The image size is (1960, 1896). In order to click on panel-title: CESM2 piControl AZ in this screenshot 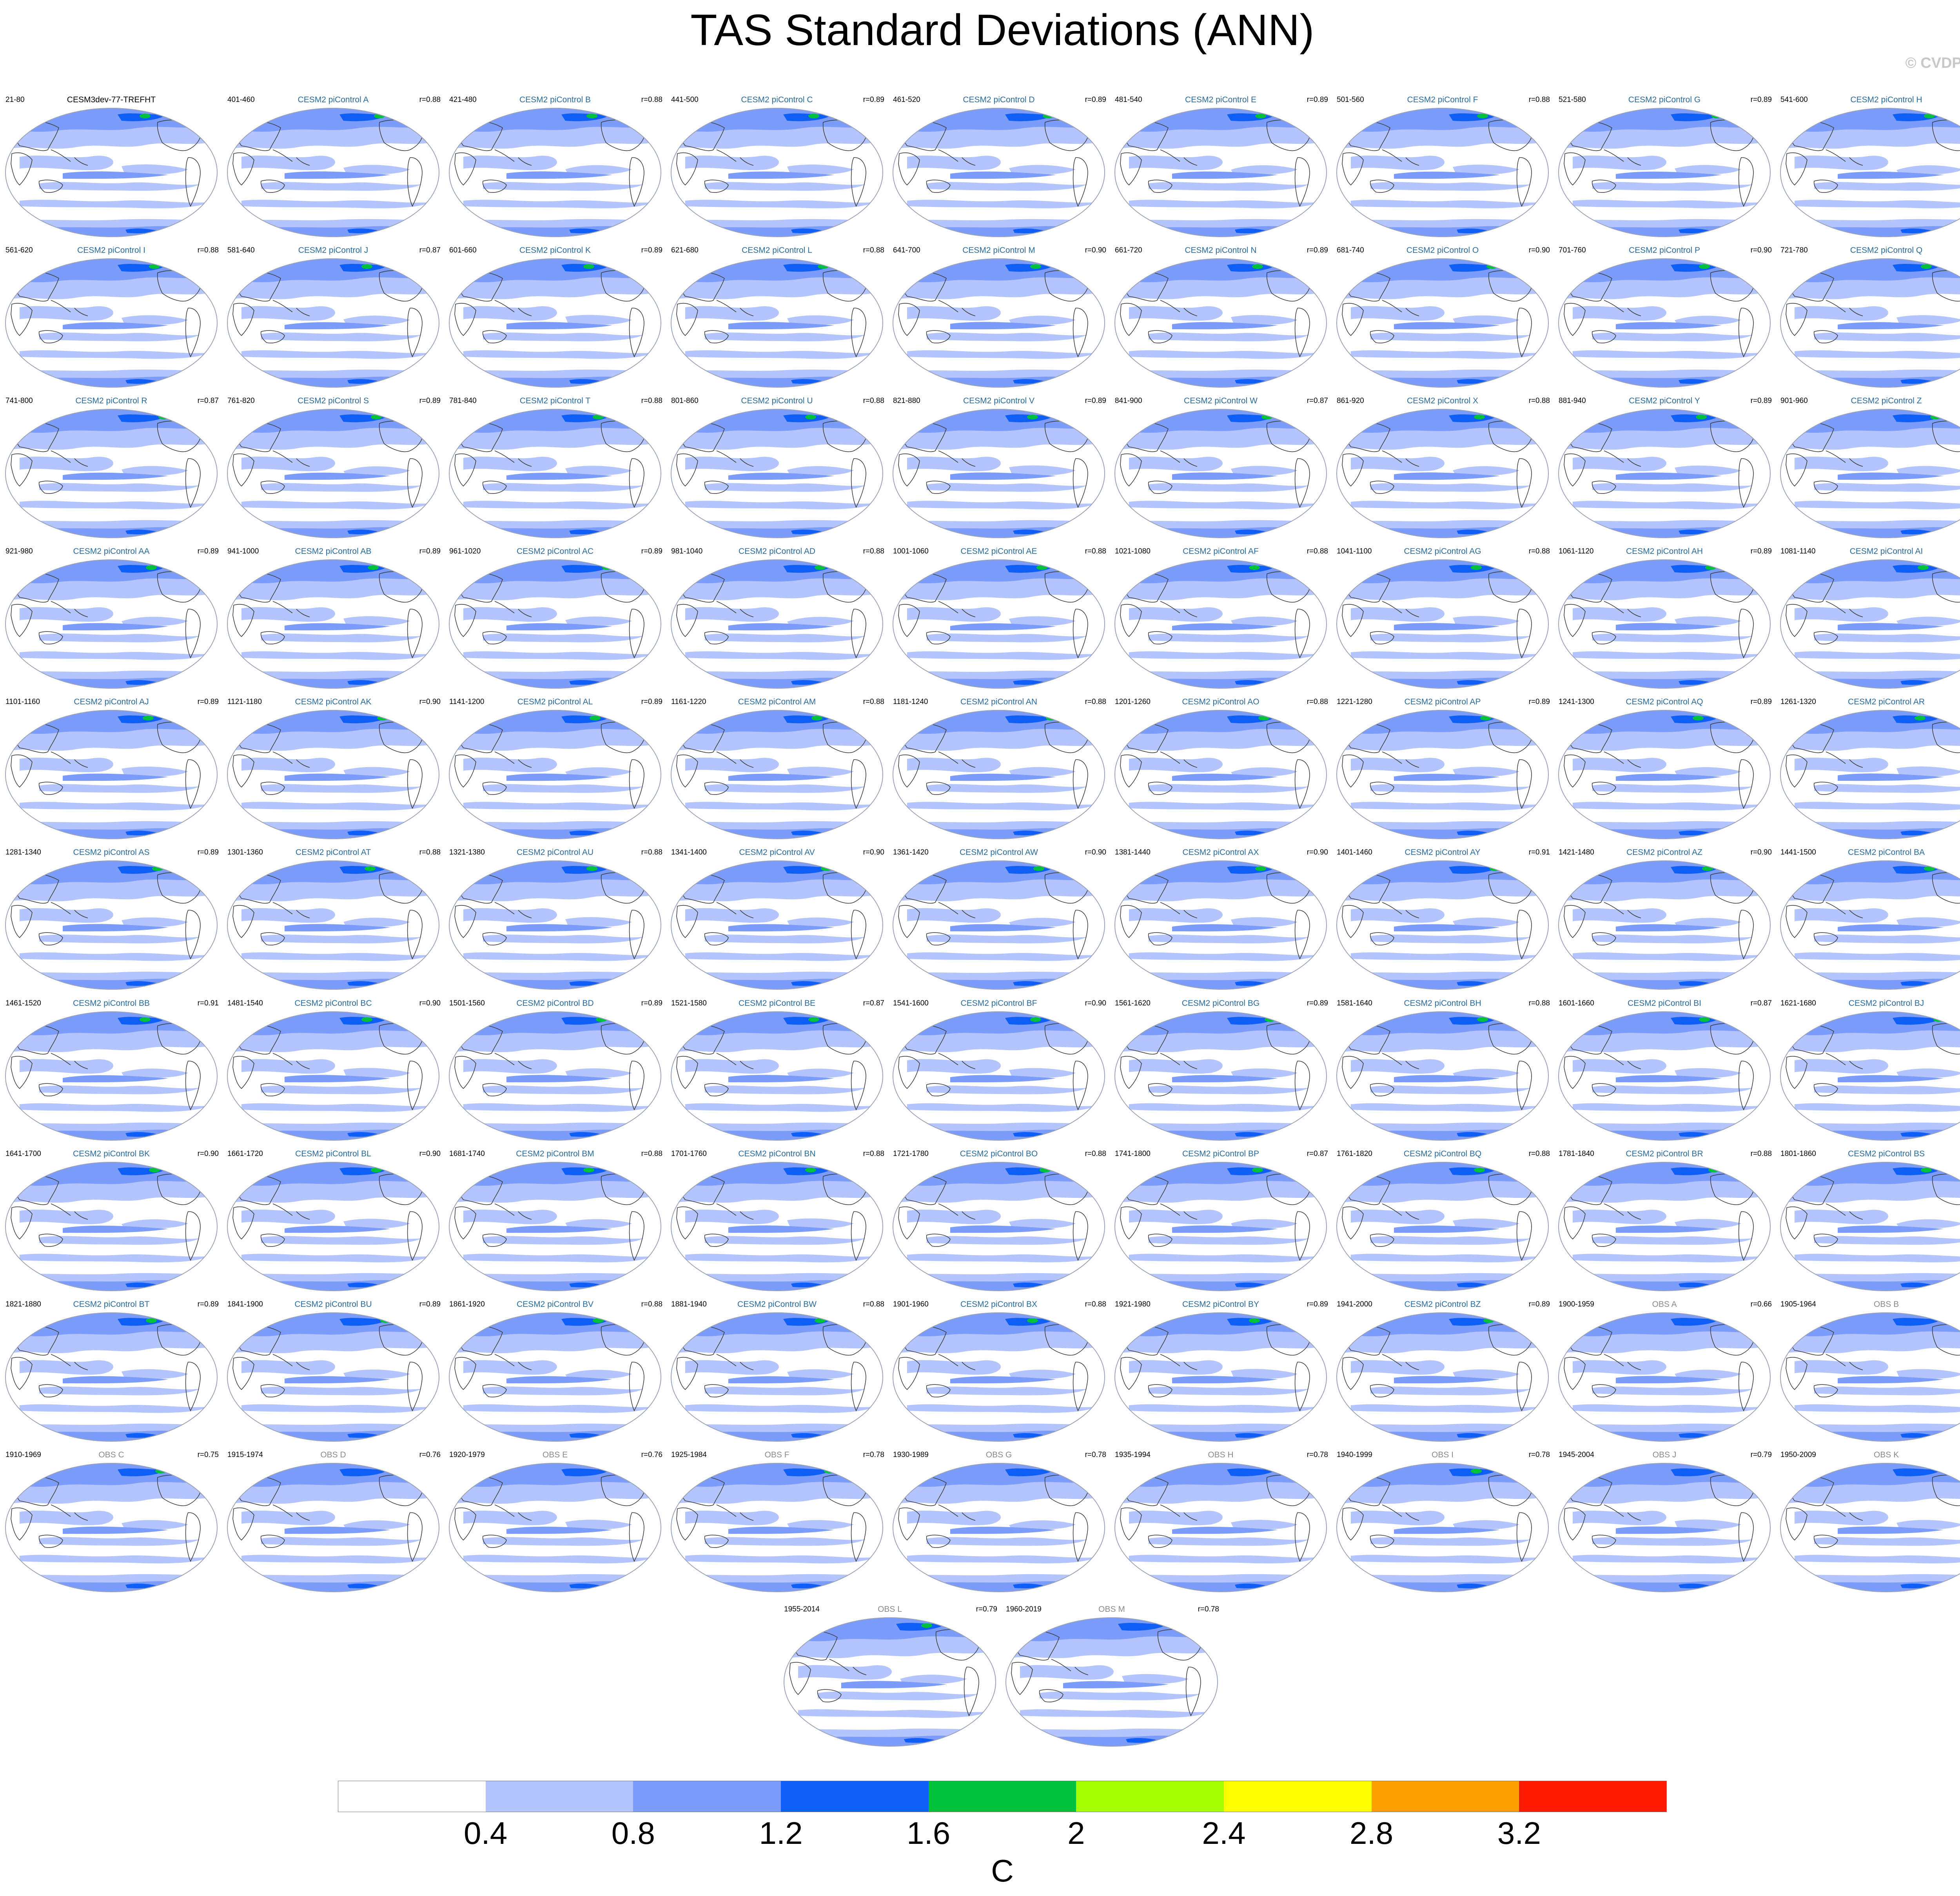, I will do `click(1664, 852)`.